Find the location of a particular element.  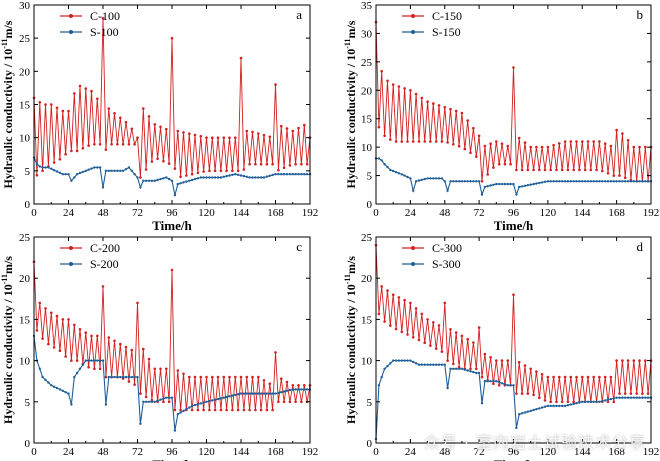

y-axis-title-exponent: -11 is located at coordinates (347, 279).